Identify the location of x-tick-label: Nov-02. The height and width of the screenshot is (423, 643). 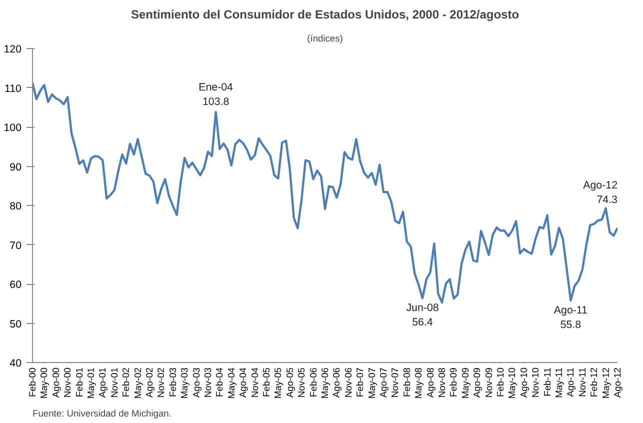
(161, 382).